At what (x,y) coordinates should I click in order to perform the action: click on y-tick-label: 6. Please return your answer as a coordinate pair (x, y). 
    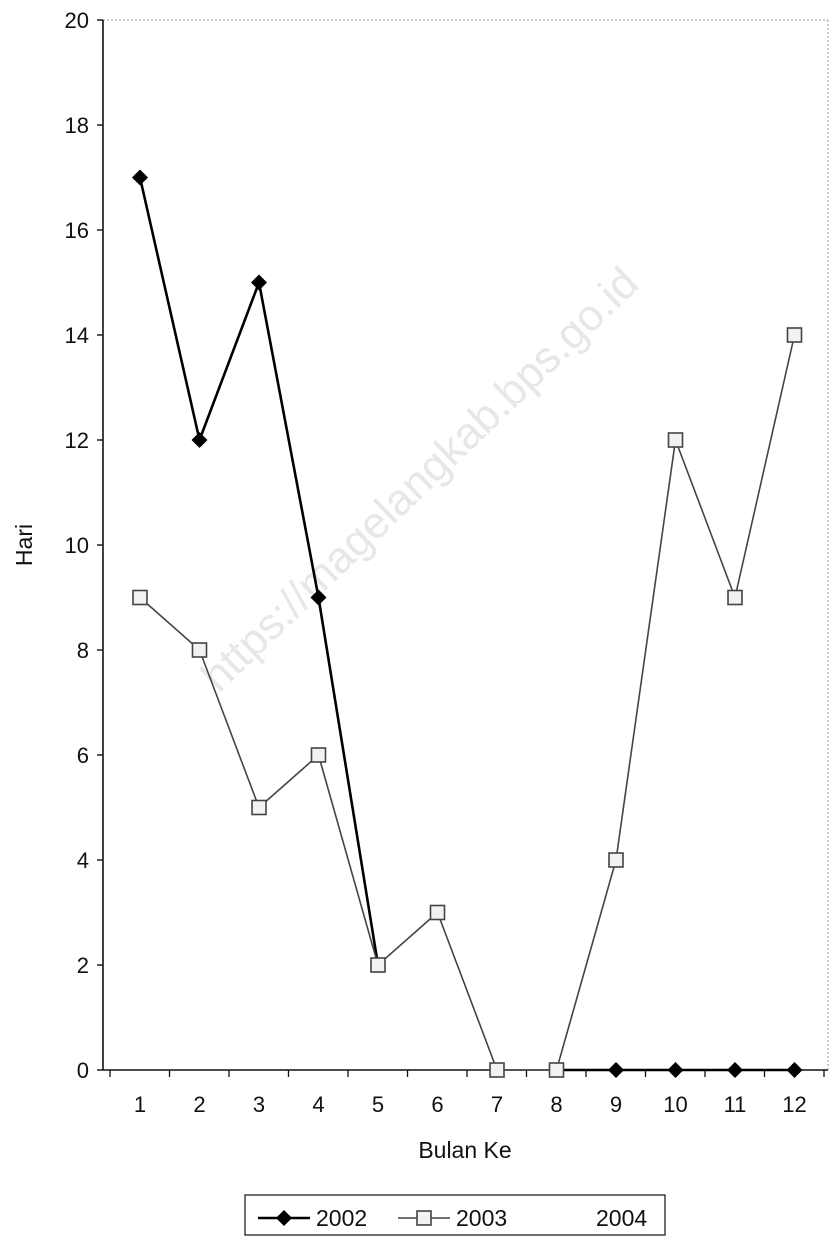
    Looking at the image, I should click on (83, 755).